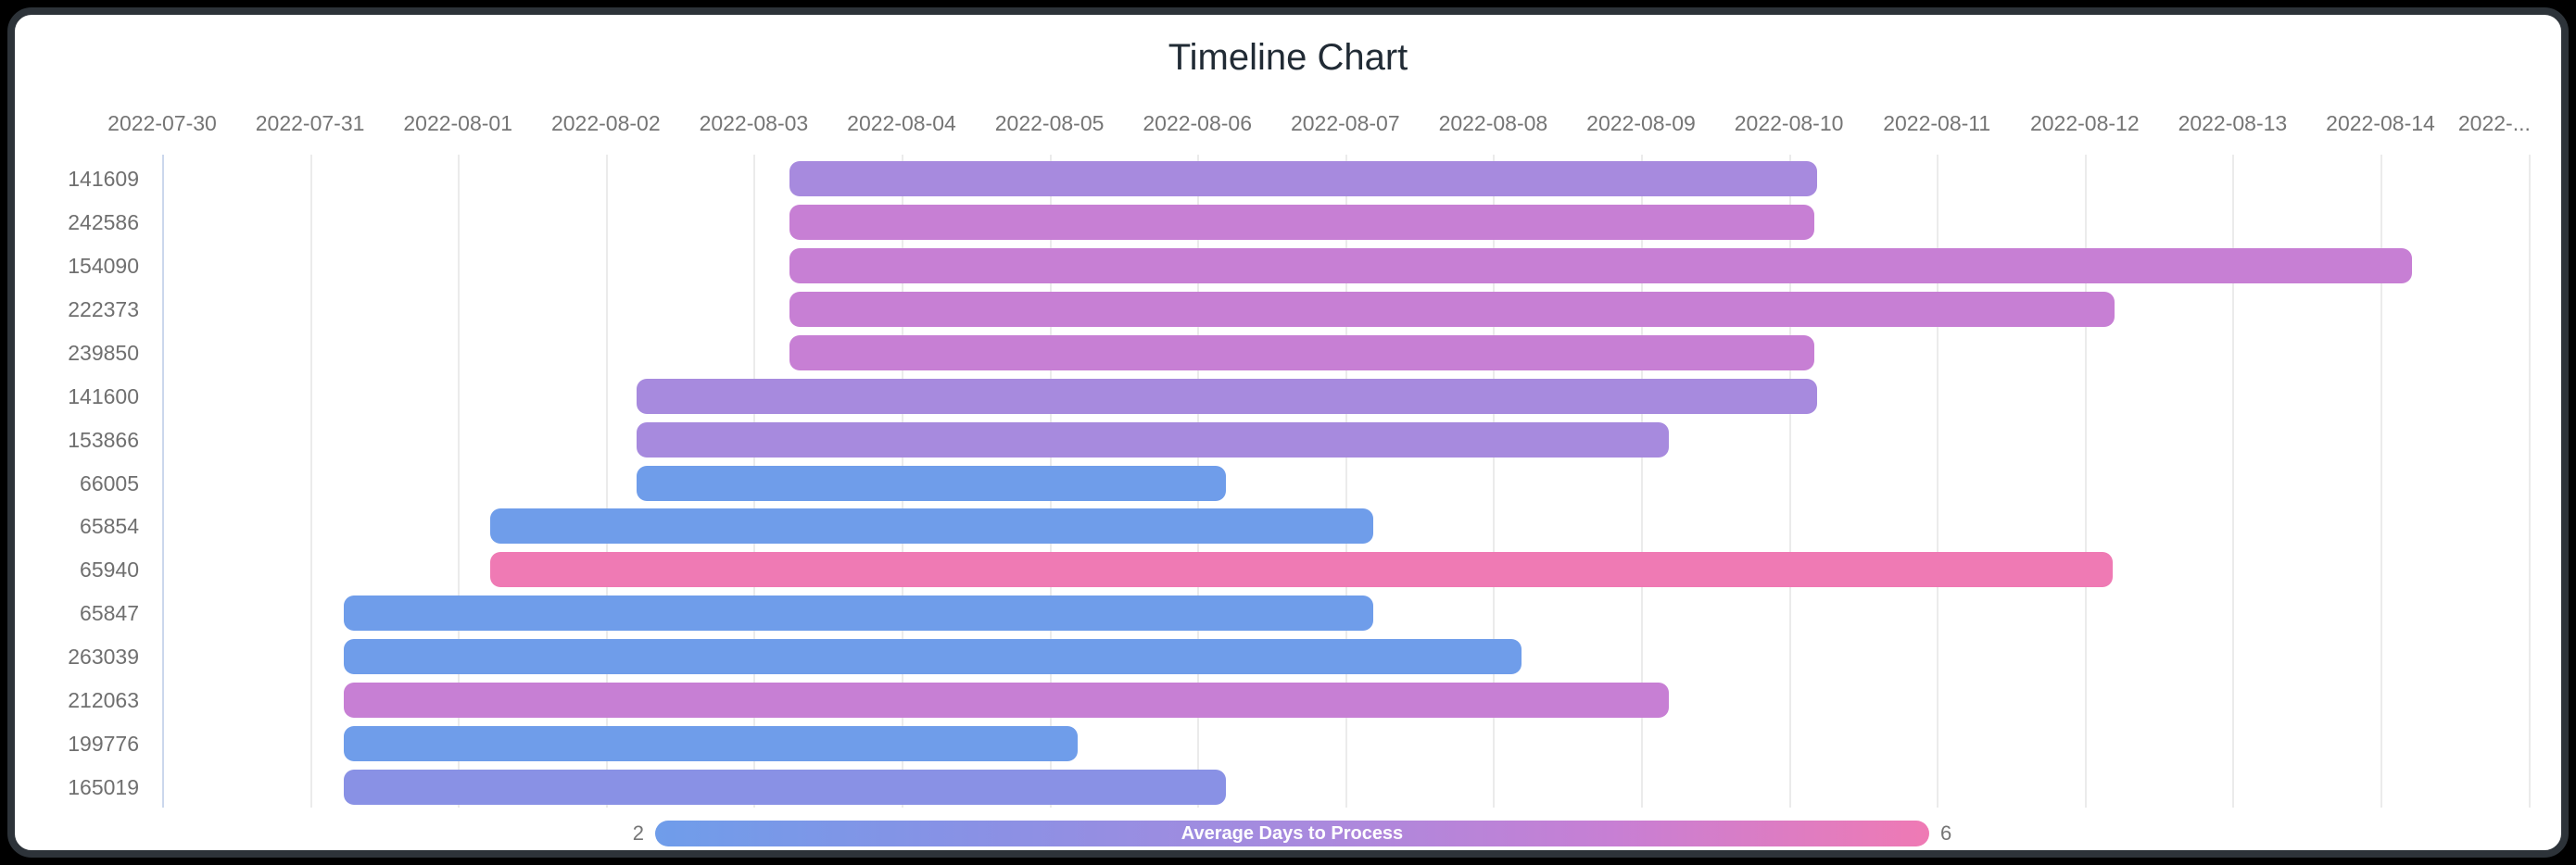 This screenshot has height=865, width=2576. I want to click on legend-min-label: 2, so click(638, 833).